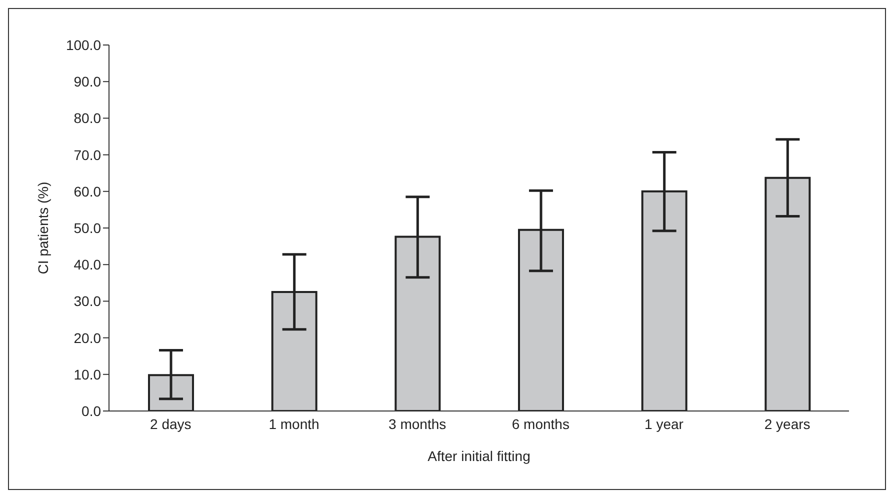  I want to click on x-tick-label: 1 year, so click(664, 424).